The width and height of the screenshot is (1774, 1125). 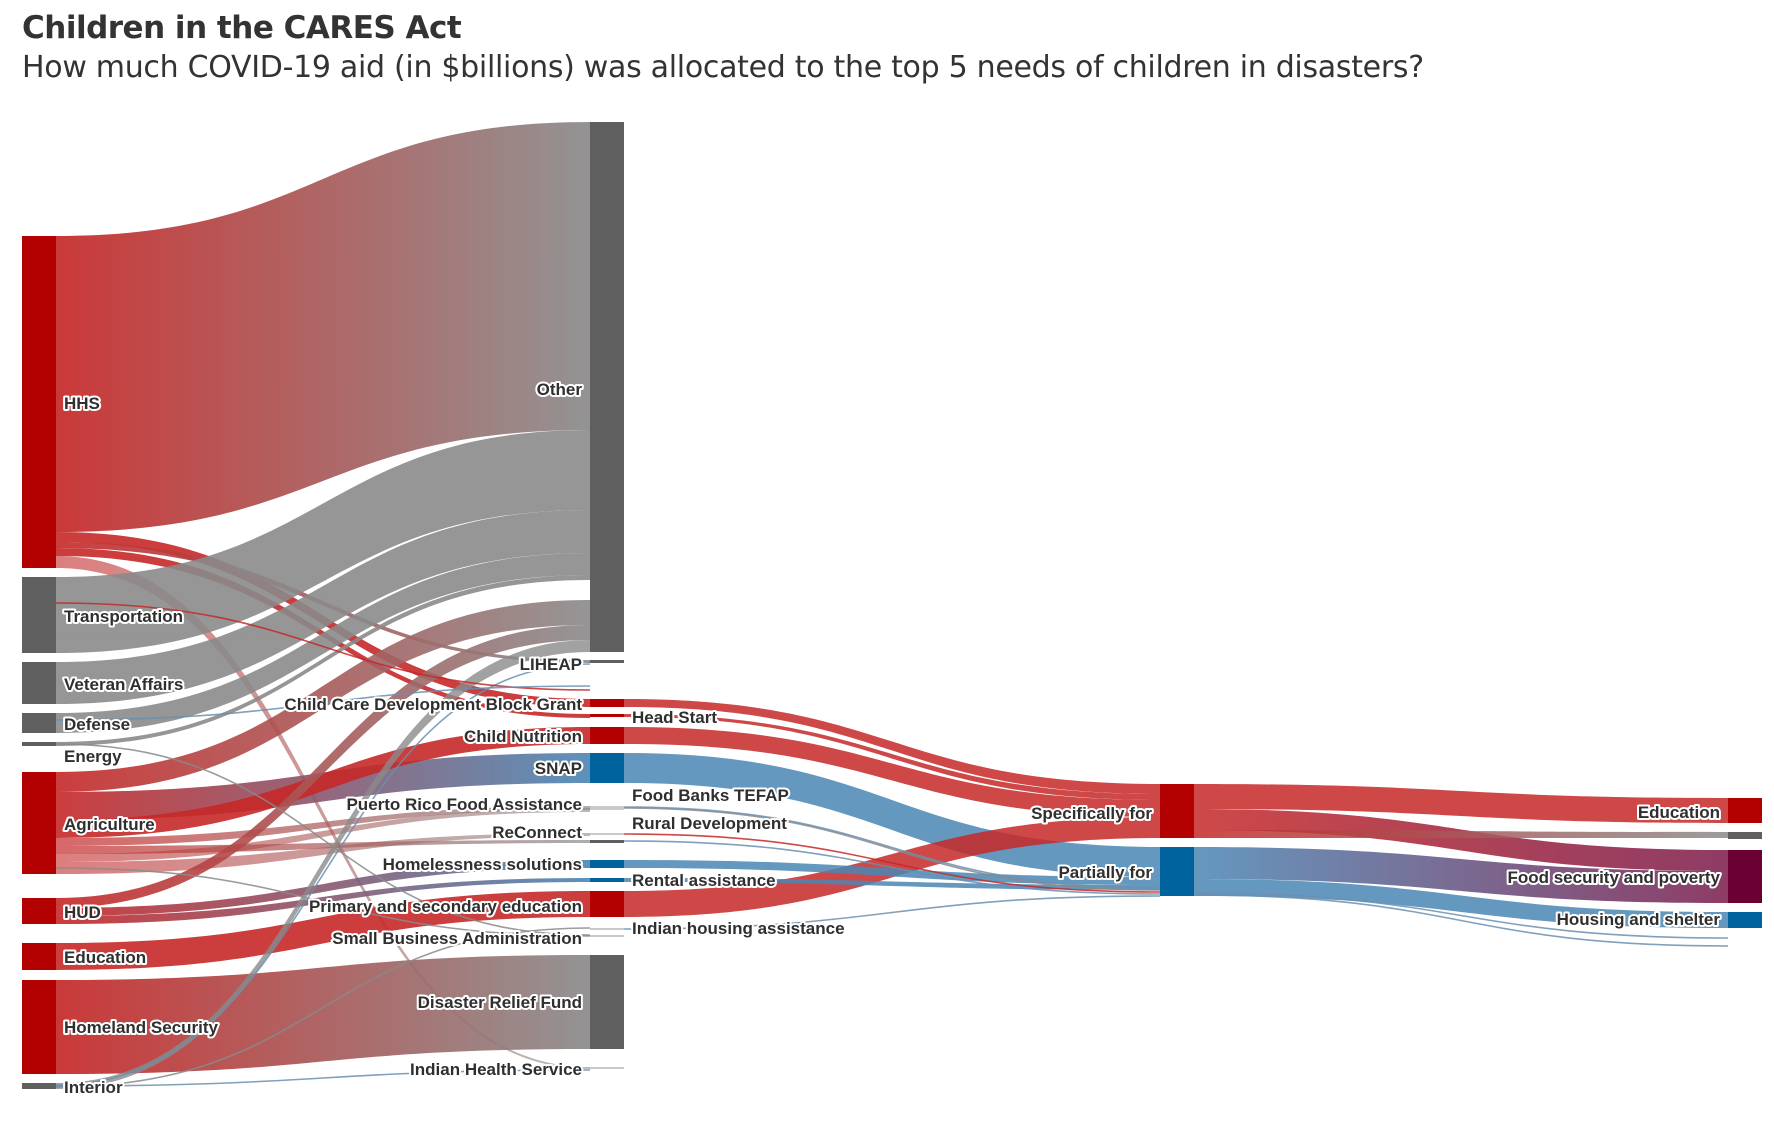 I want to click on label-partially: Partially for, so click(x=1105, y=872).